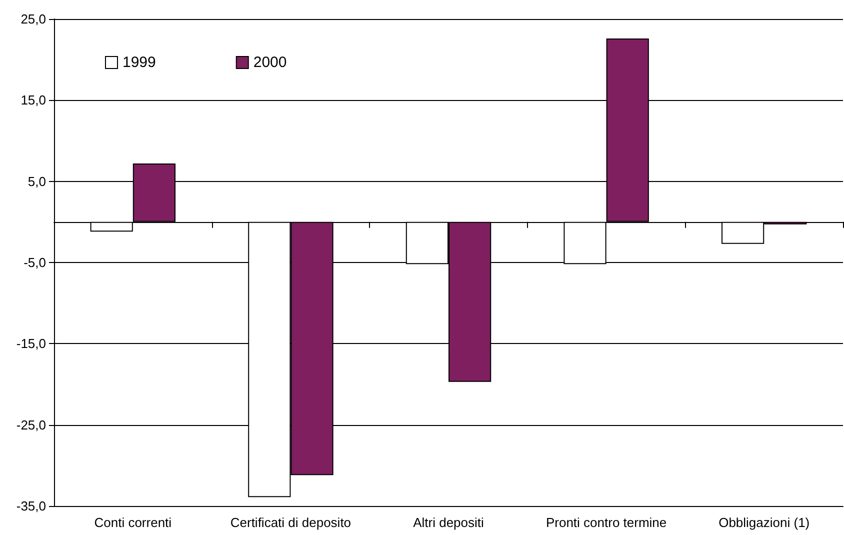  What do you see at coordinates (31, 424) in the screenshot?
I see `y-tick-label: -25,0` at bounding box center [31, 424].